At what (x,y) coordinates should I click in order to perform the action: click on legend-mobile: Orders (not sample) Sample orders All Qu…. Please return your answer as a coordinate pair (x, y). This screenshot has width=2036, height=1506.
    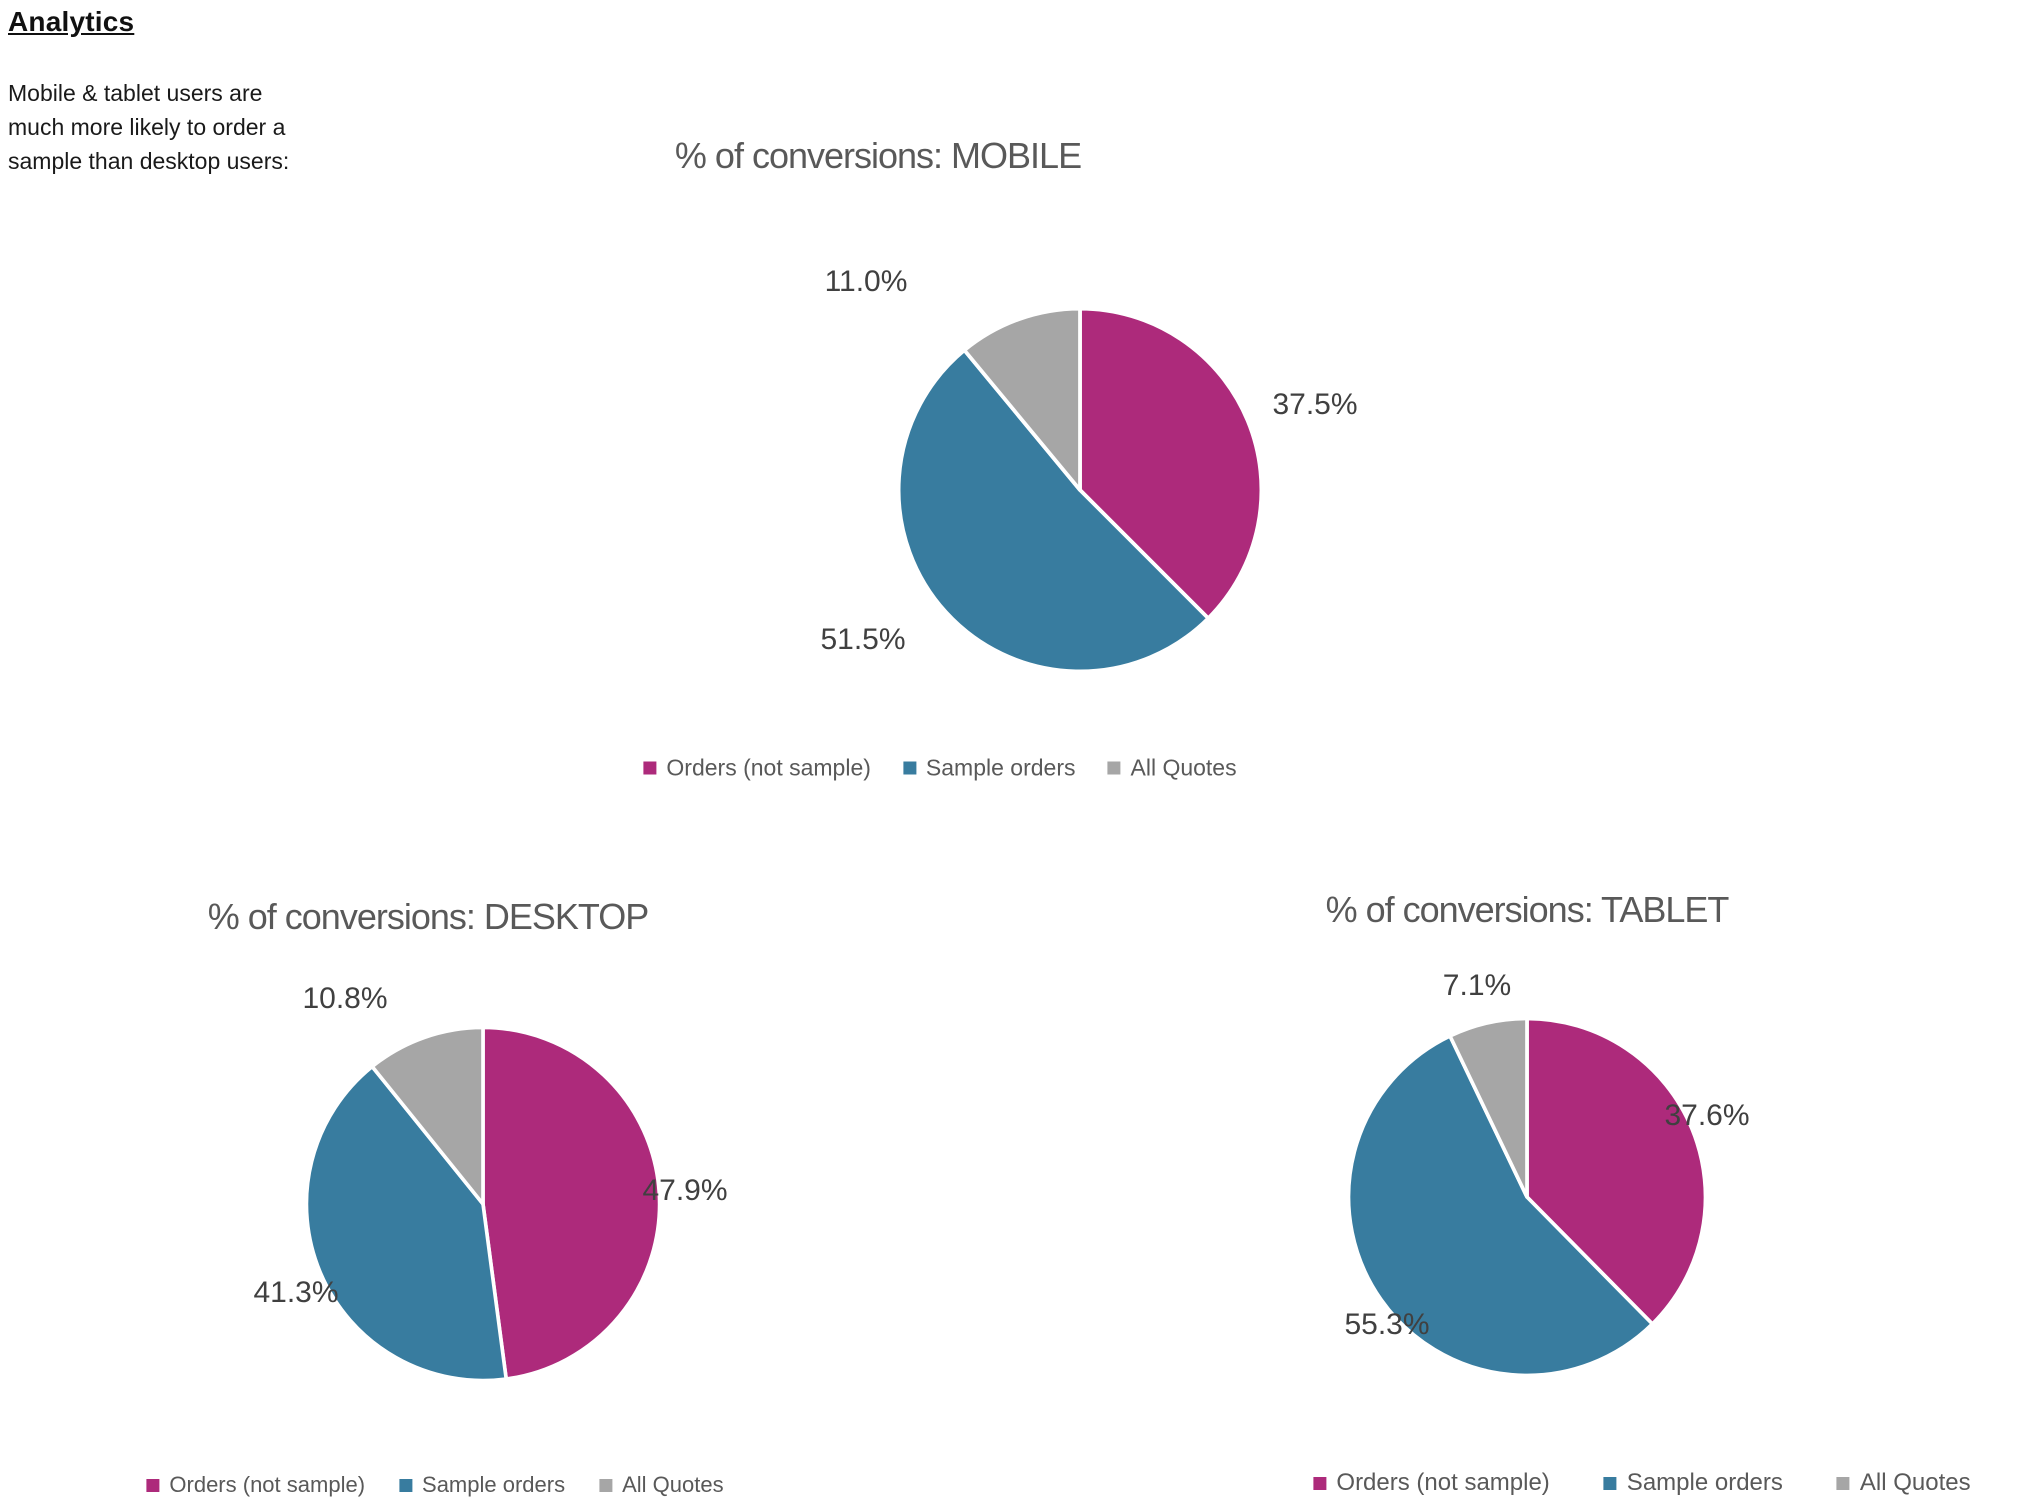
    Looking at the image, I should click on (940, 768).